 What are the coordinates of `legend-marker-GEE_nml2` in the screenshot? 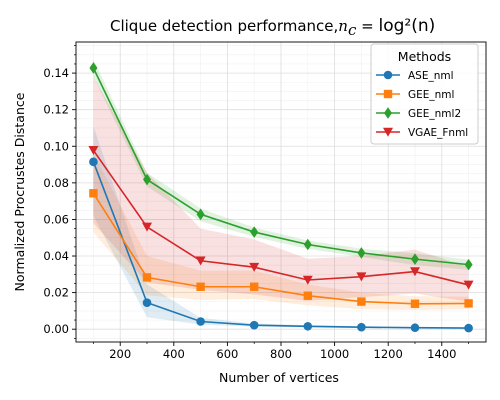 It's located at (388, 113).